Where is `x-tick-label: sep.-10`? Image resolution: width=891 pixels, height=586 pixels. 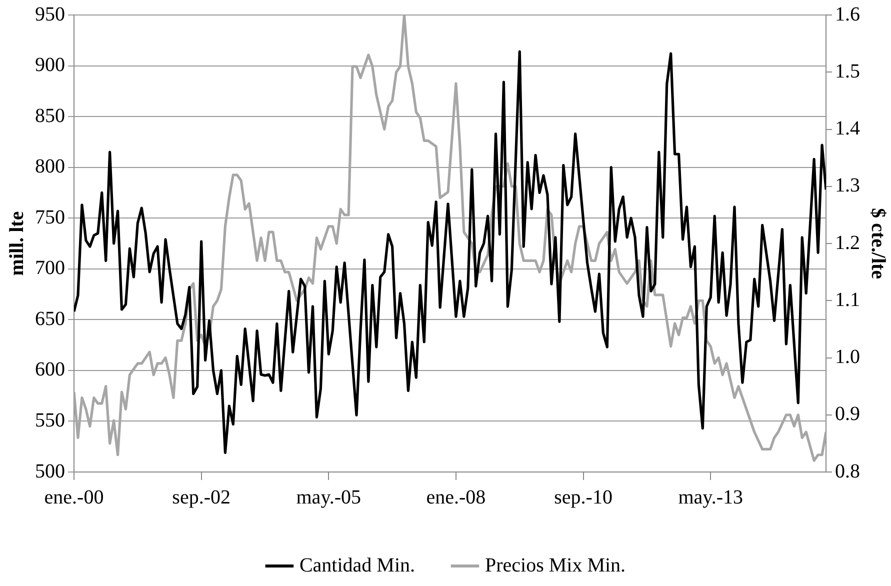 x-tick-label: sep.-10 is located at coordinates (583, 497).